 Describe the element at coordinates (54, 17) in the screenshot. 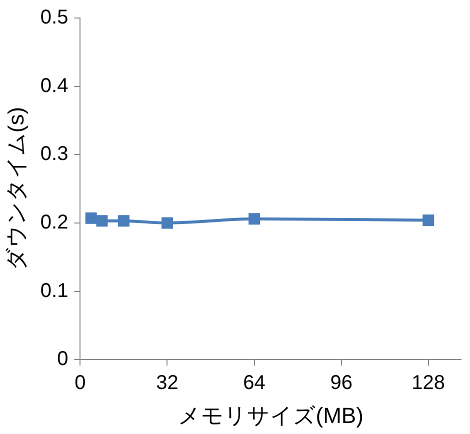

I see `y-tick-label: 0.5` at that location.